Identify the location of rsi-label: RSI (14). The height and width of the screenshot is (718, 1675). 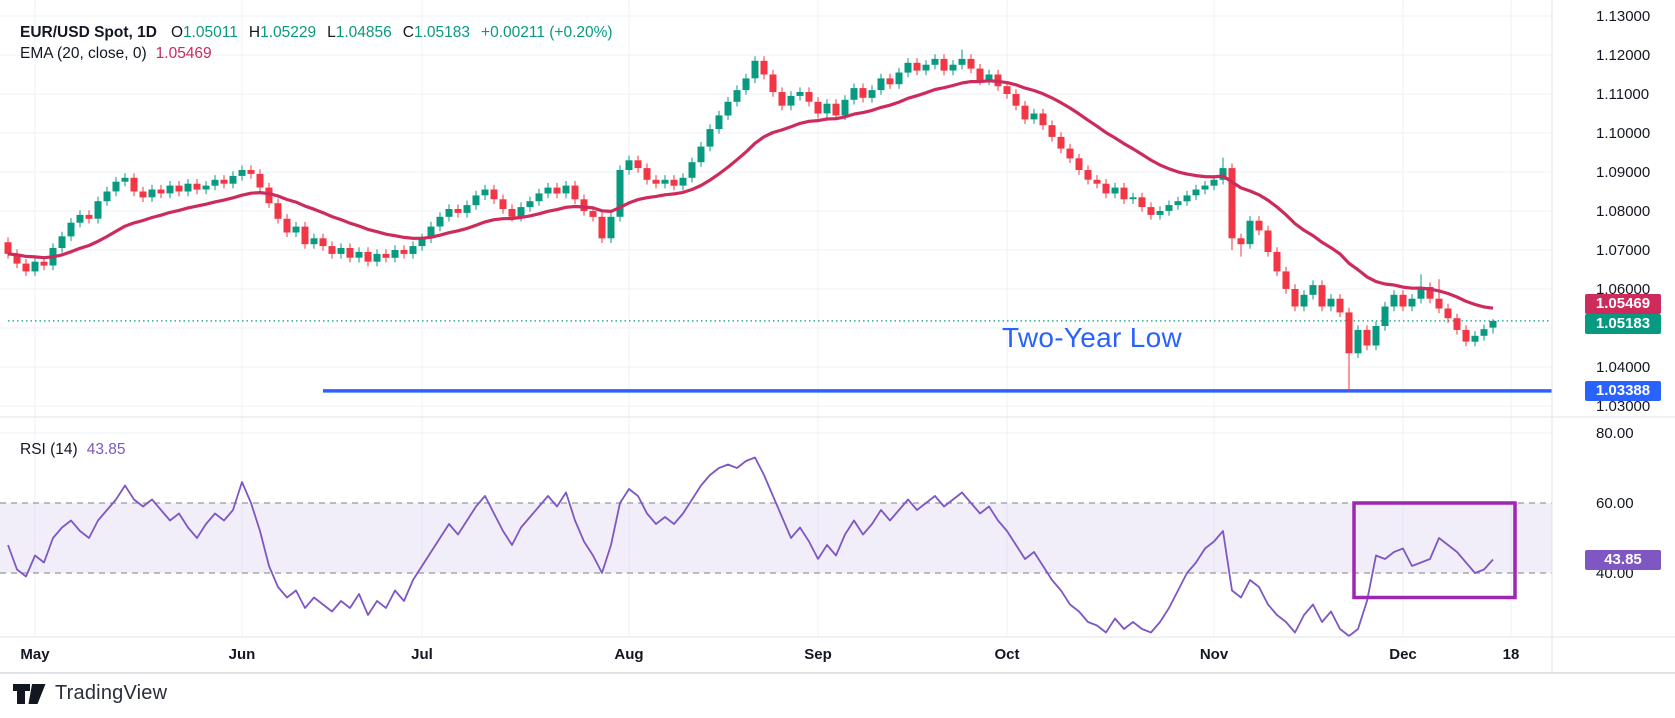
(49, 449).